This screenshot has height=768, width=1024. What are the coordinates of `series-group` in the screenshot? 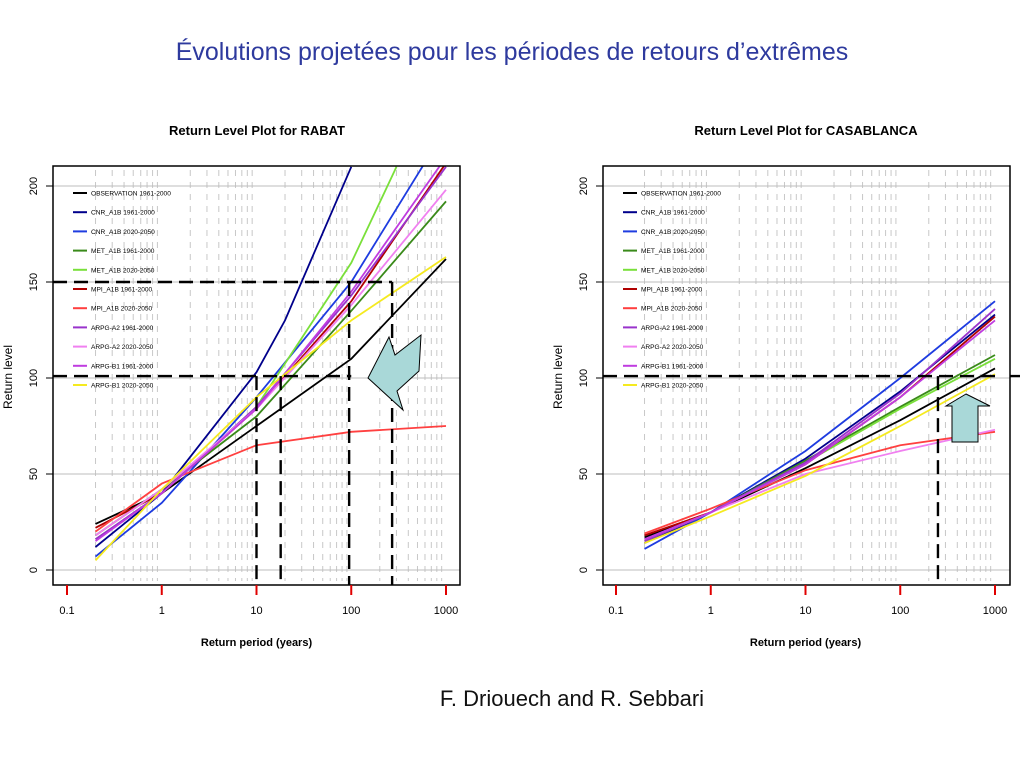 It's located at (820, 425).